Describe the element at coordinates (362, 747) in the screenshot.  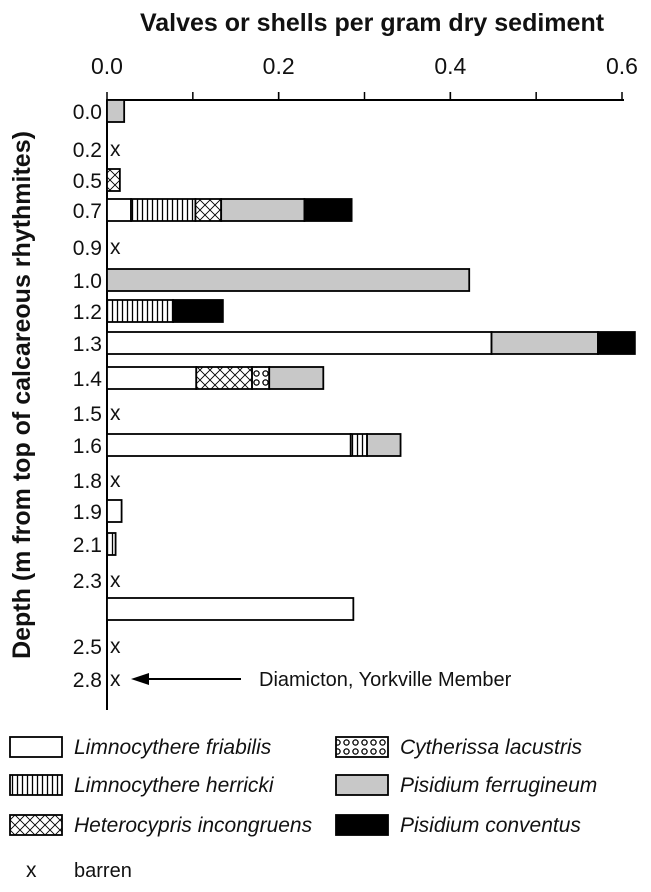
I see `legend-swatch-cytherissa` at that location.